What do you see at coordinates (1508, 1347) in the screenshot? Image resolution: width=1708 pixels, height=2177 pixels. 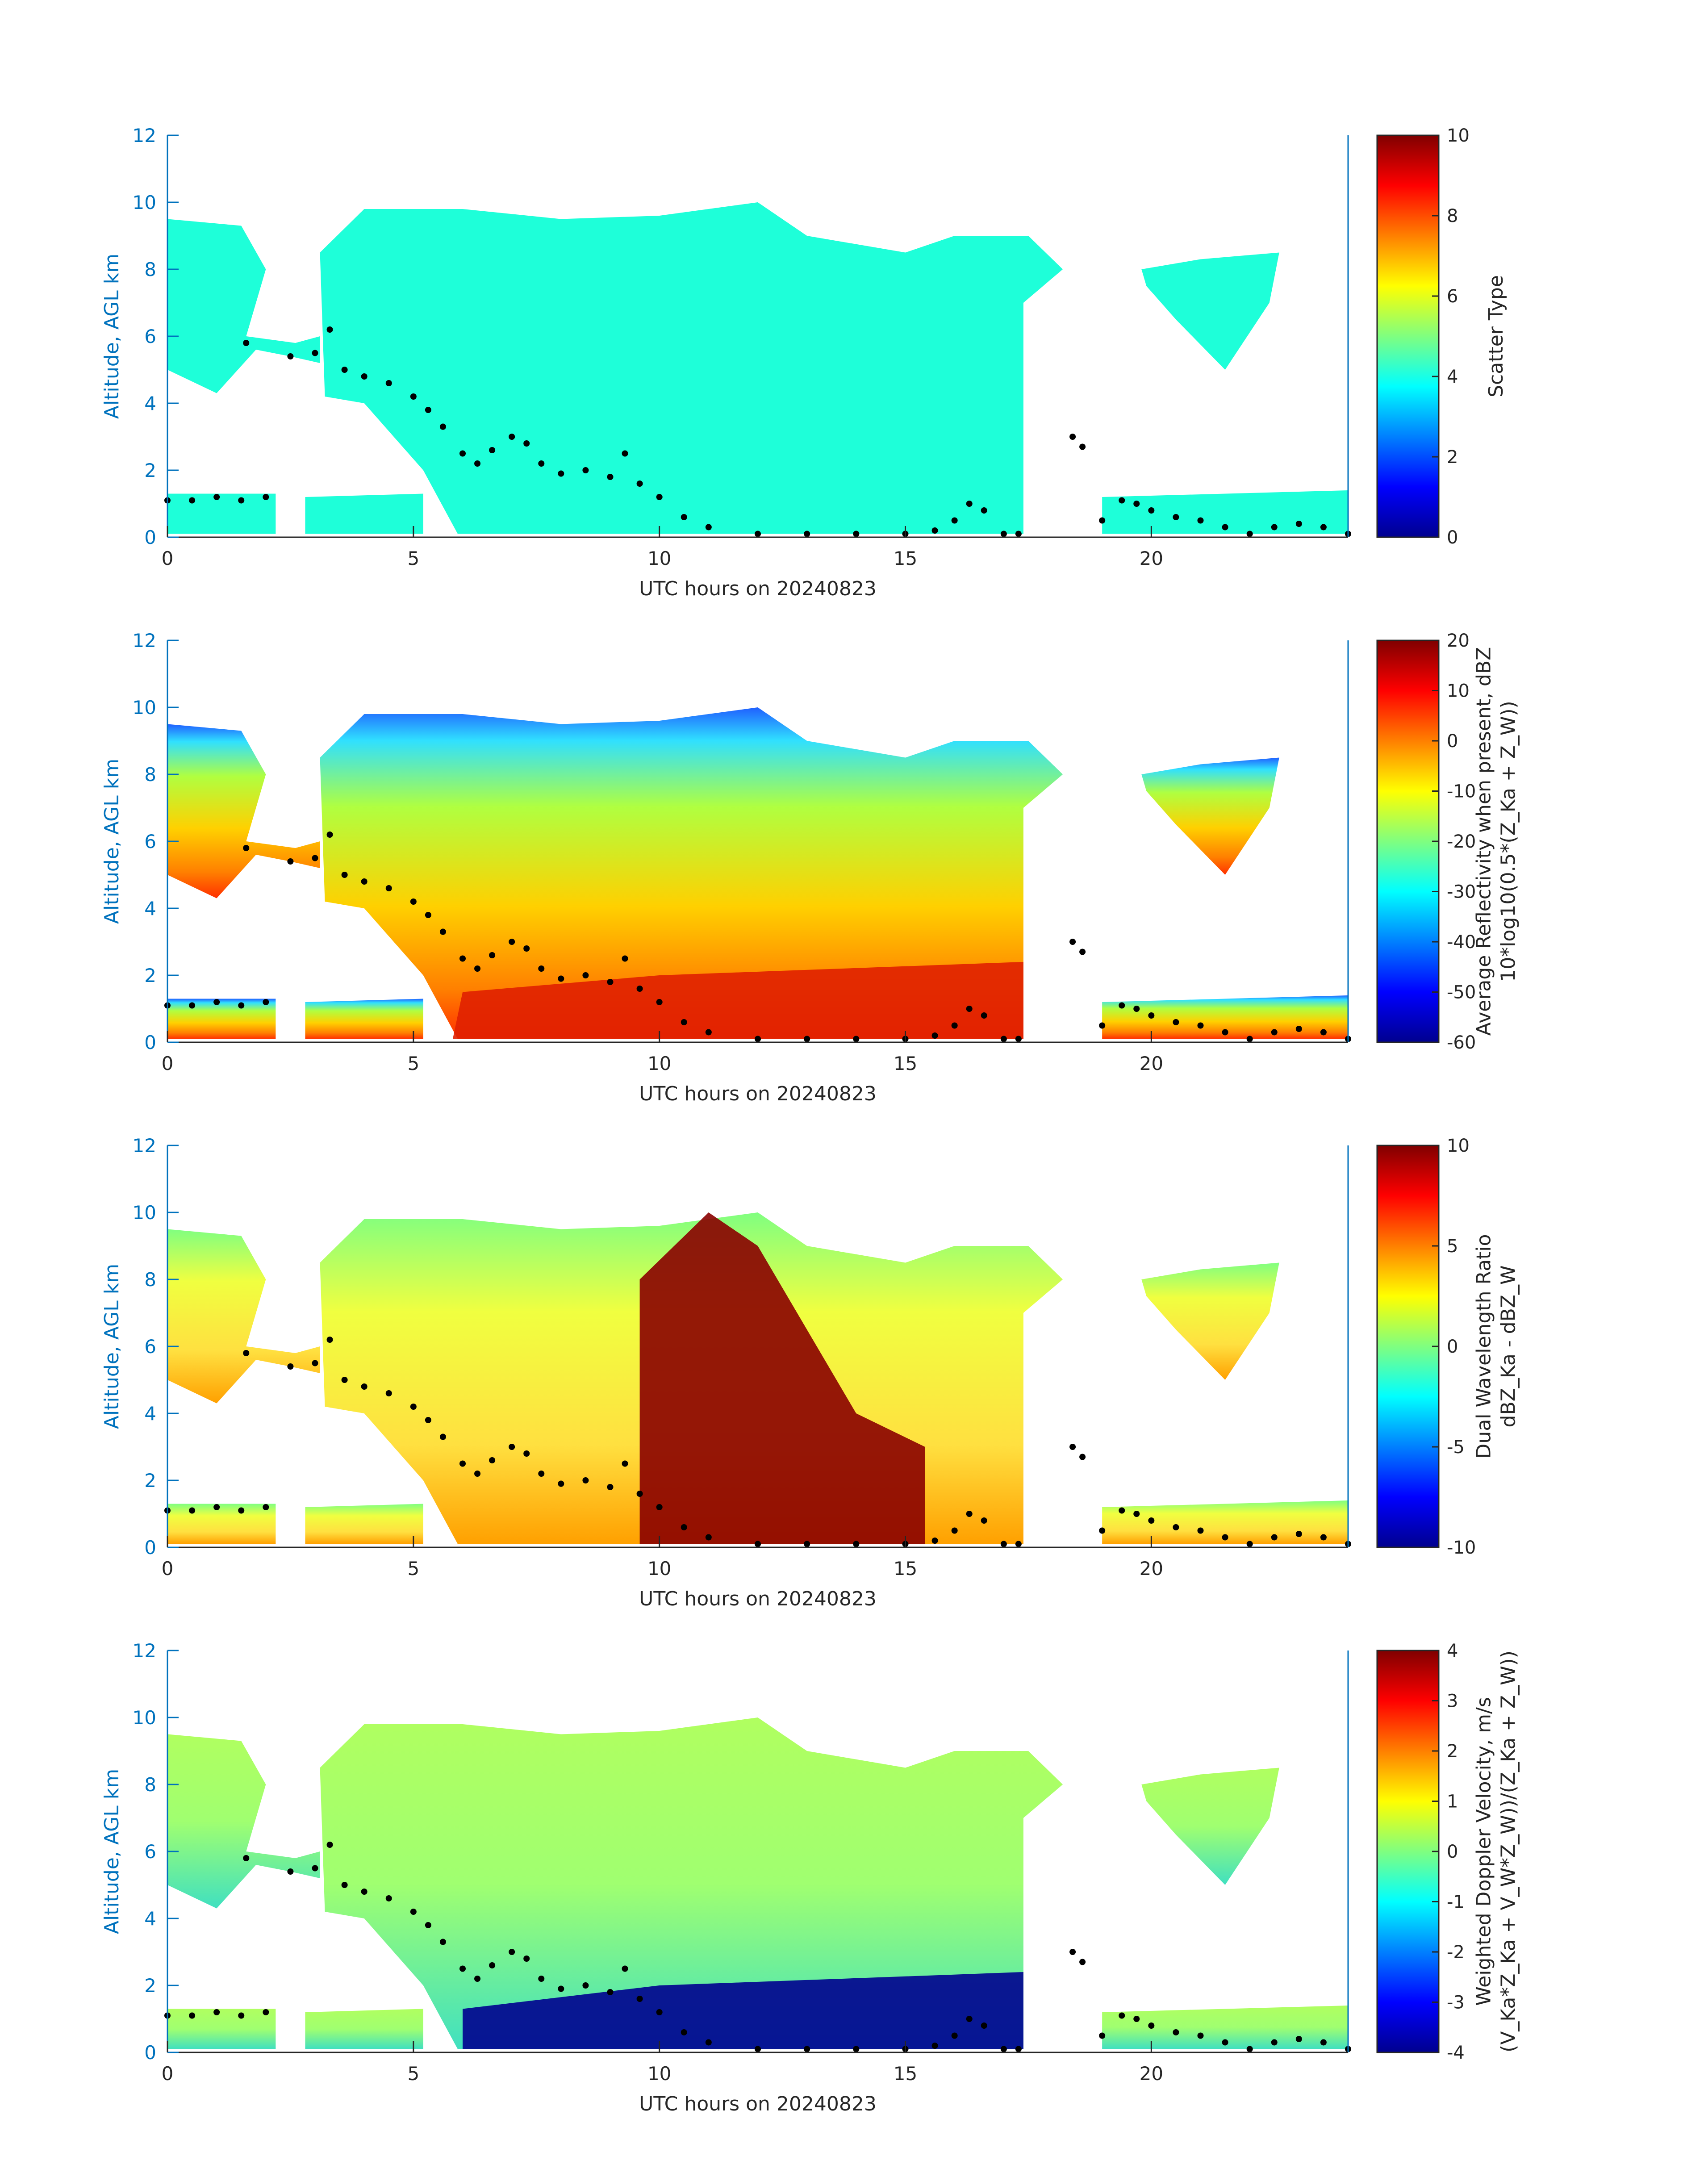 I see `colorbar-label: dBZ_Ka - dBZ_W` at bounding box center [1508, 1347].